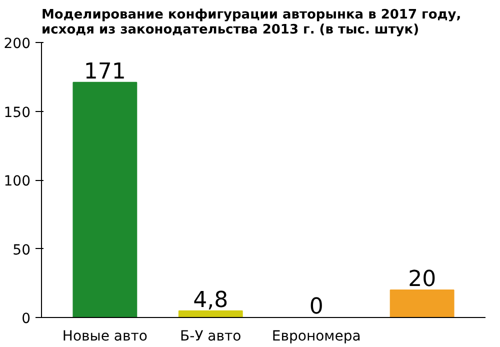 Image resolution: width=500 pixels, height=347 pixels. I want to click on x-tick-label: Б-У авто, so click(211, 336).